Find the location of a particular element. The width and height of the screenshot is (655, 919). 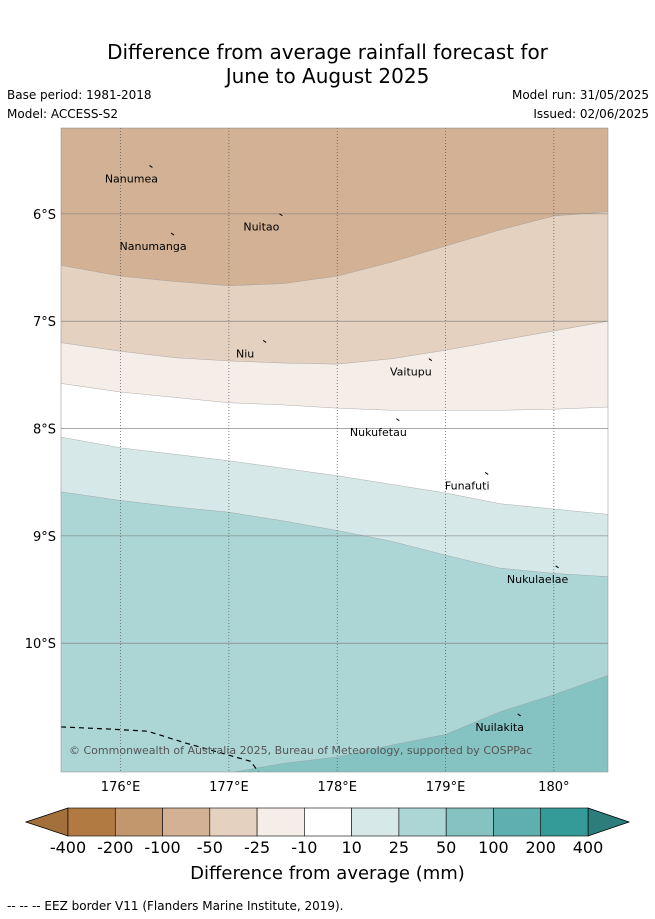

latitude-tick-label: 9°S is located at coordinates (44, 537).